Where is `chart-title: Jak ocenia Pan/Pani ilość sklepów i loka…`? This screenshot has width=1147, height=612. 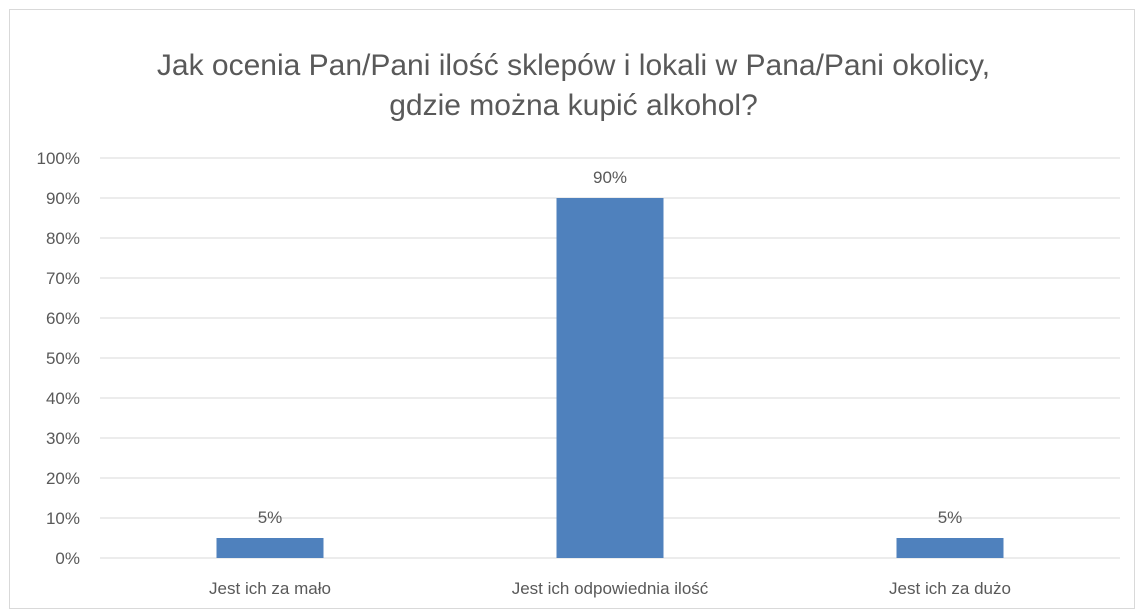 chart-title: Jak ocenia Pan/Pani ilość sklepów i loka… is located at coordinates (573, 86).